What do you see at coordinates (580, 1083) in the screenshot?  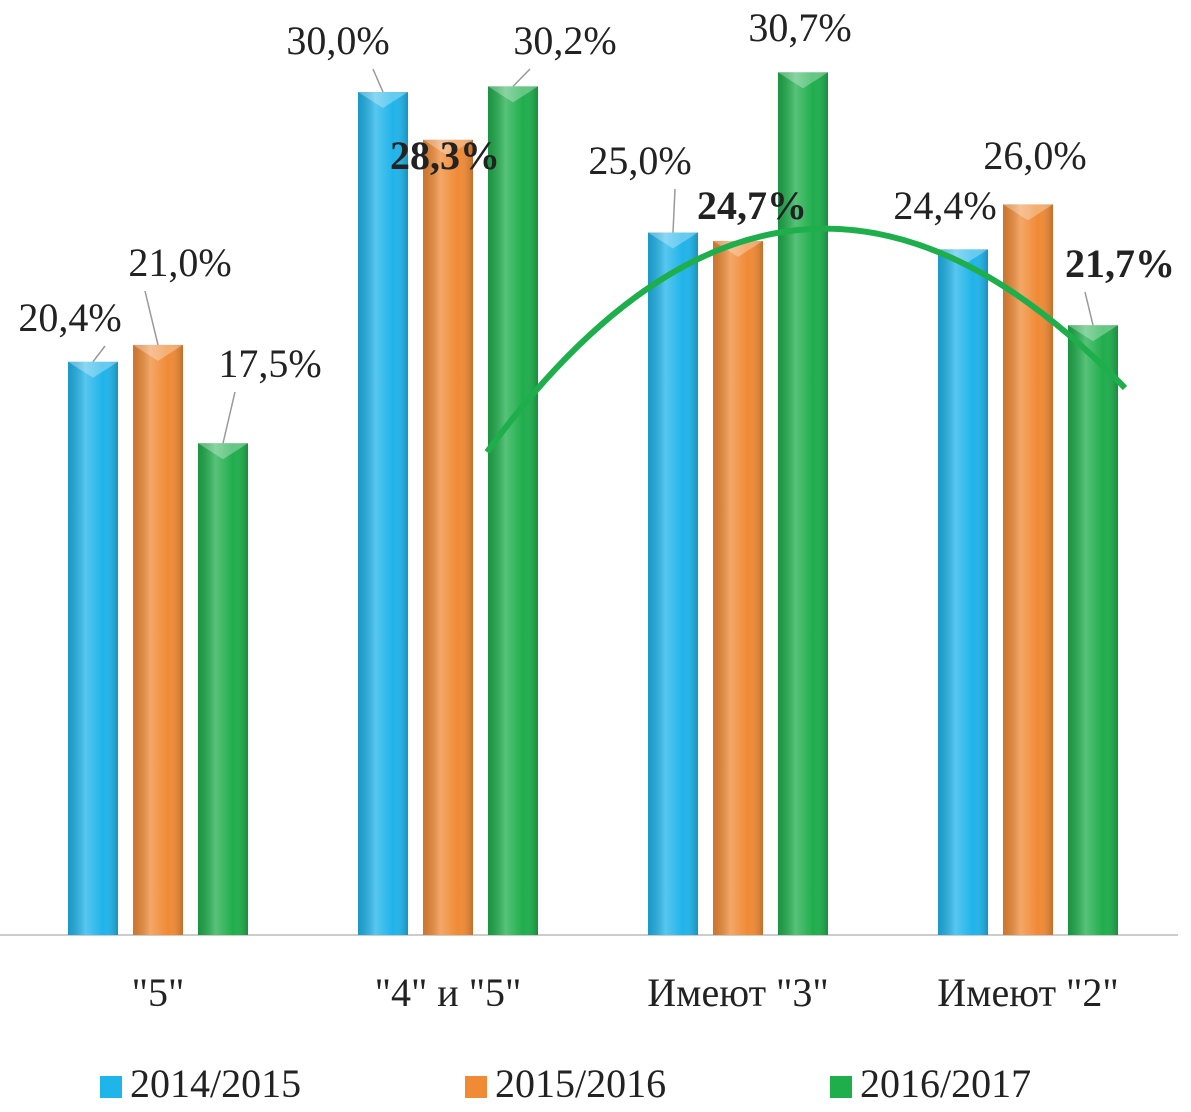 I see `legend-label: 2015/2016` at bounding box center [580, 1083].